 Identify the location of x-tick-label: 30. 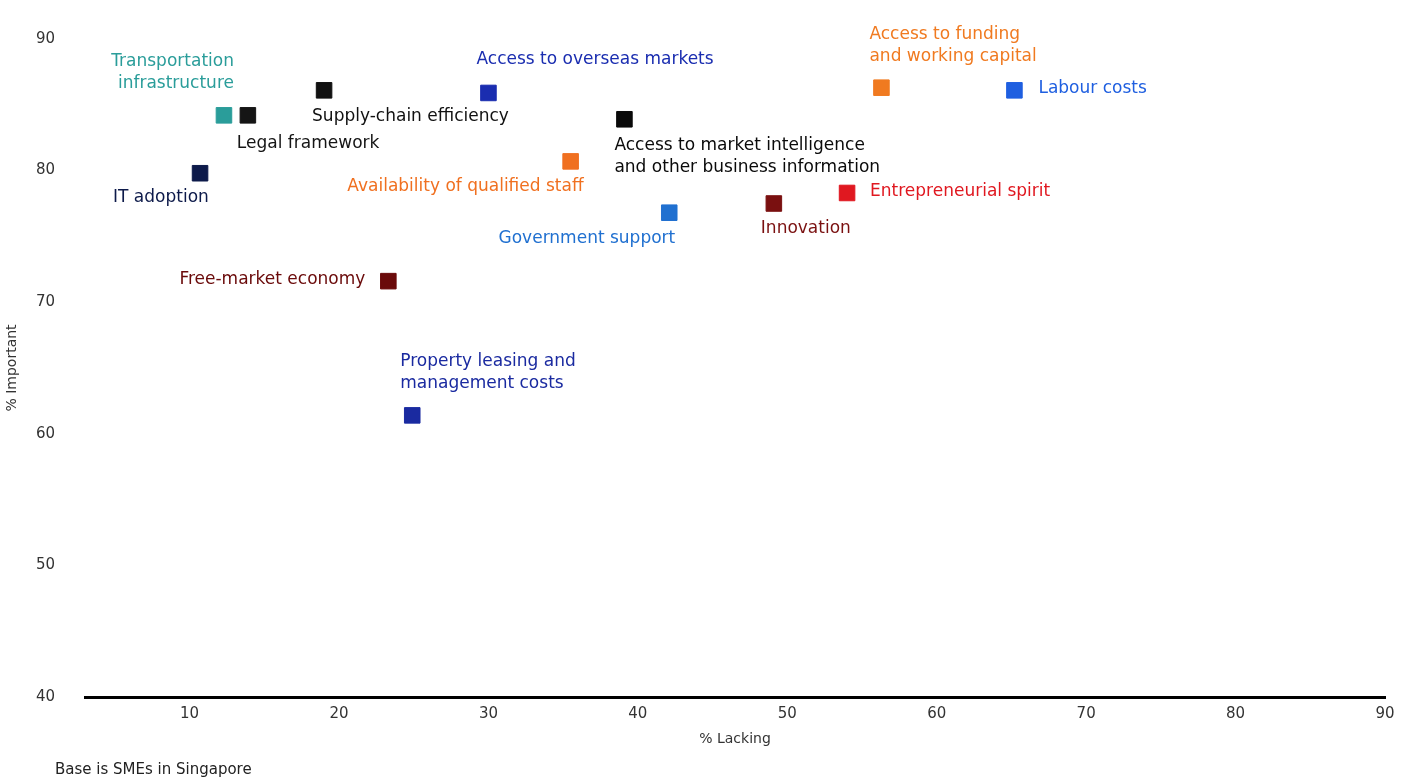
(488, 712).